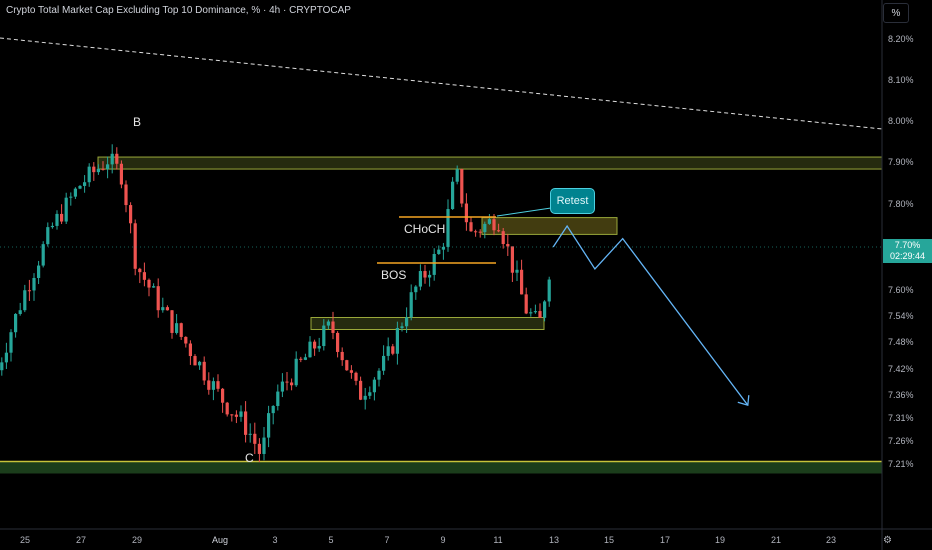  What do you see at coordinates (25, 540) in the screenshot?
I see `x-axis-tick-label: 25` at bounding box center [25, 540].